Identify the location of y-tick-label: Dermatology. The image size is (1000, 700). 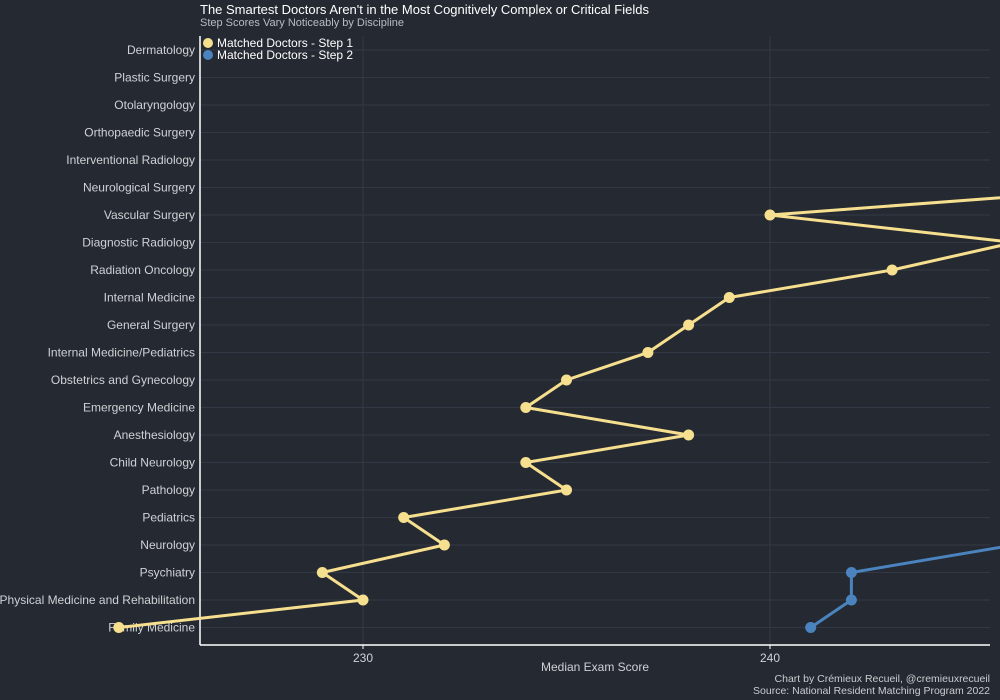
(161, 50).